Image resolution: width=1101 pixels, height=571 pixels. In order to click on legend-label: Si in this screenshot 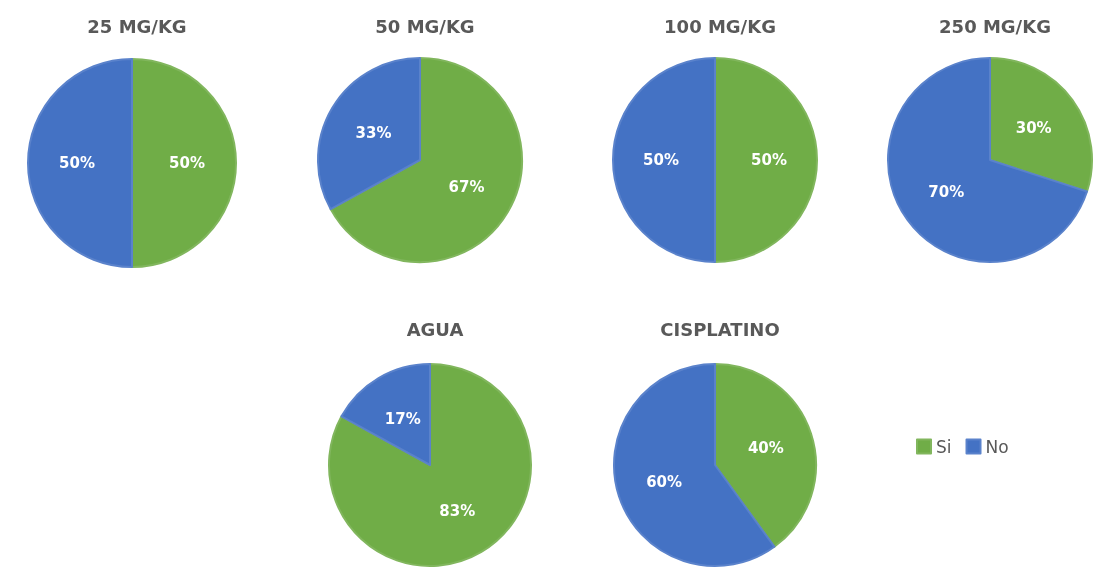, I will do `click(944, 446)`.